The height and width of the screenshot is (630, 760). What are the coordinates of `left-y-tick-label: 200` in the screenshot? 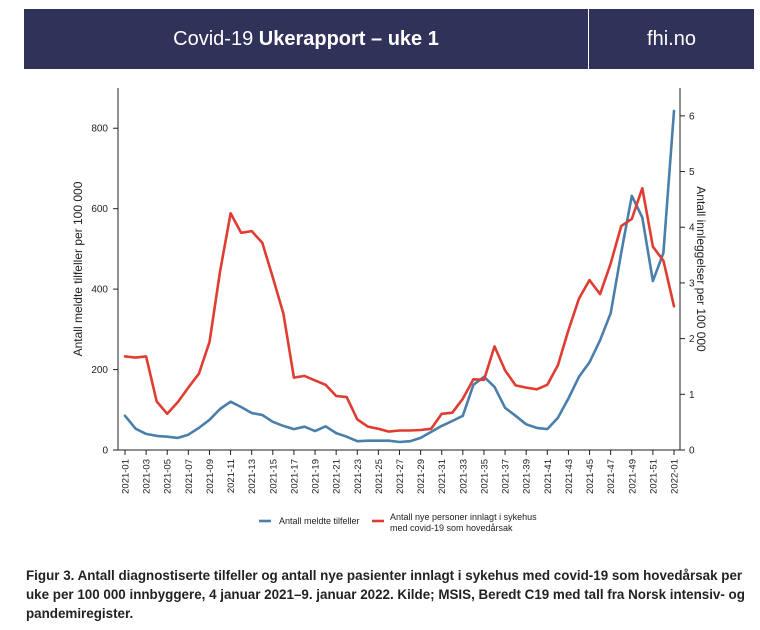 It's located at (99, 370).